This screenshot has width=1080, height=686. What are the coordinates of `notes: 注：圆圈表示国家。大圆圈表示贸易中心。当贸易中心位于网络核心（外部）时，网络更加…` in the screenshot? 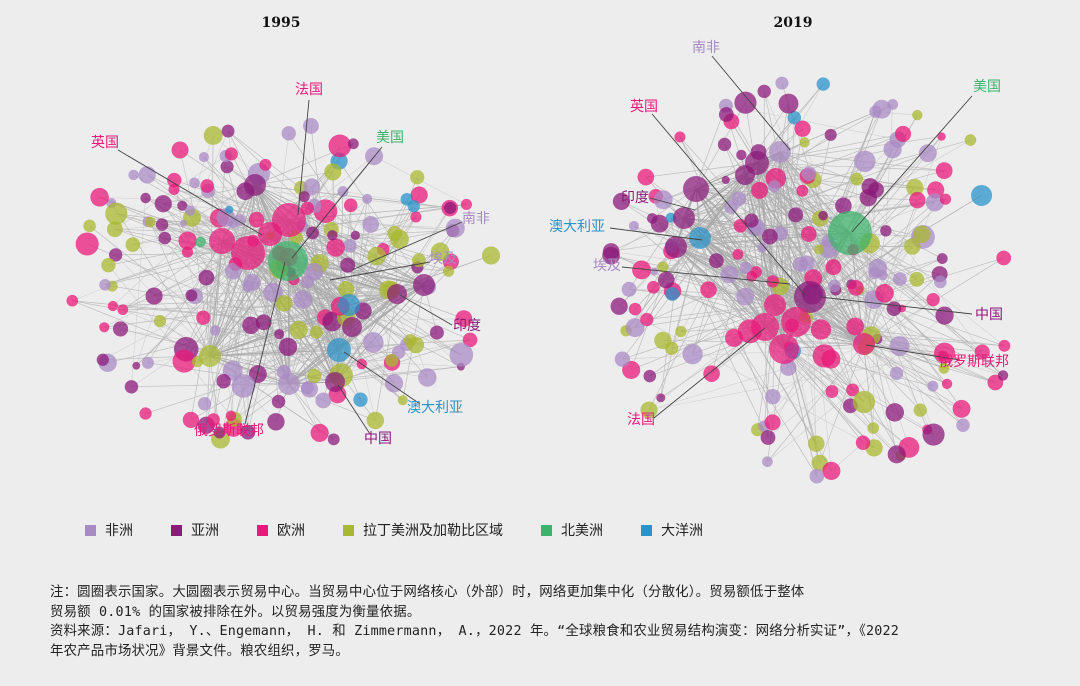 It's located at (545, 622).